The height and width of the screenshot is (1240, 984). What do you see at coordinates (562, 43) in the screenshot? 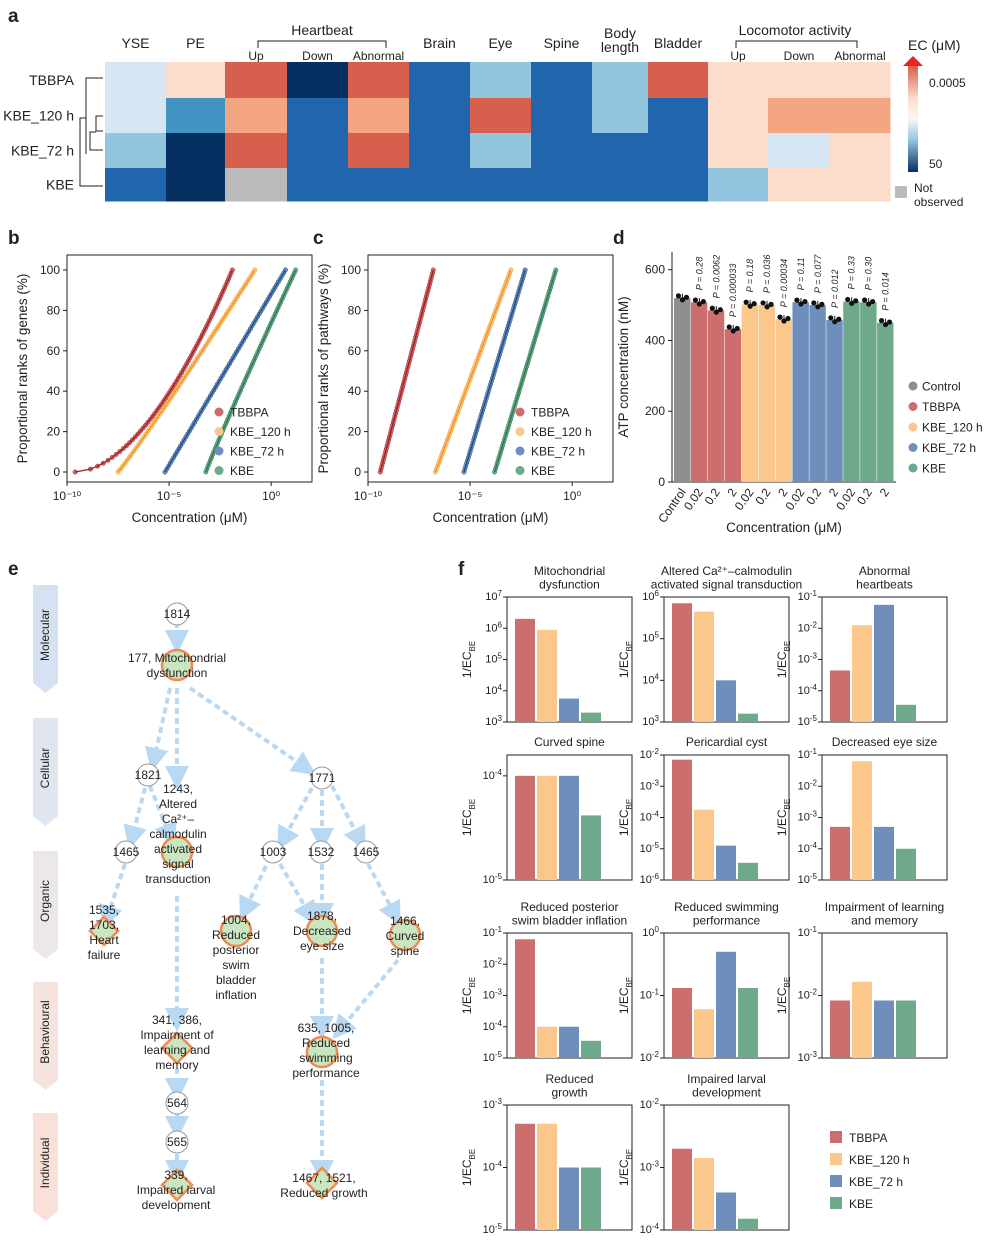
I see `column-label: Spine` at bounding box center [562, 43].